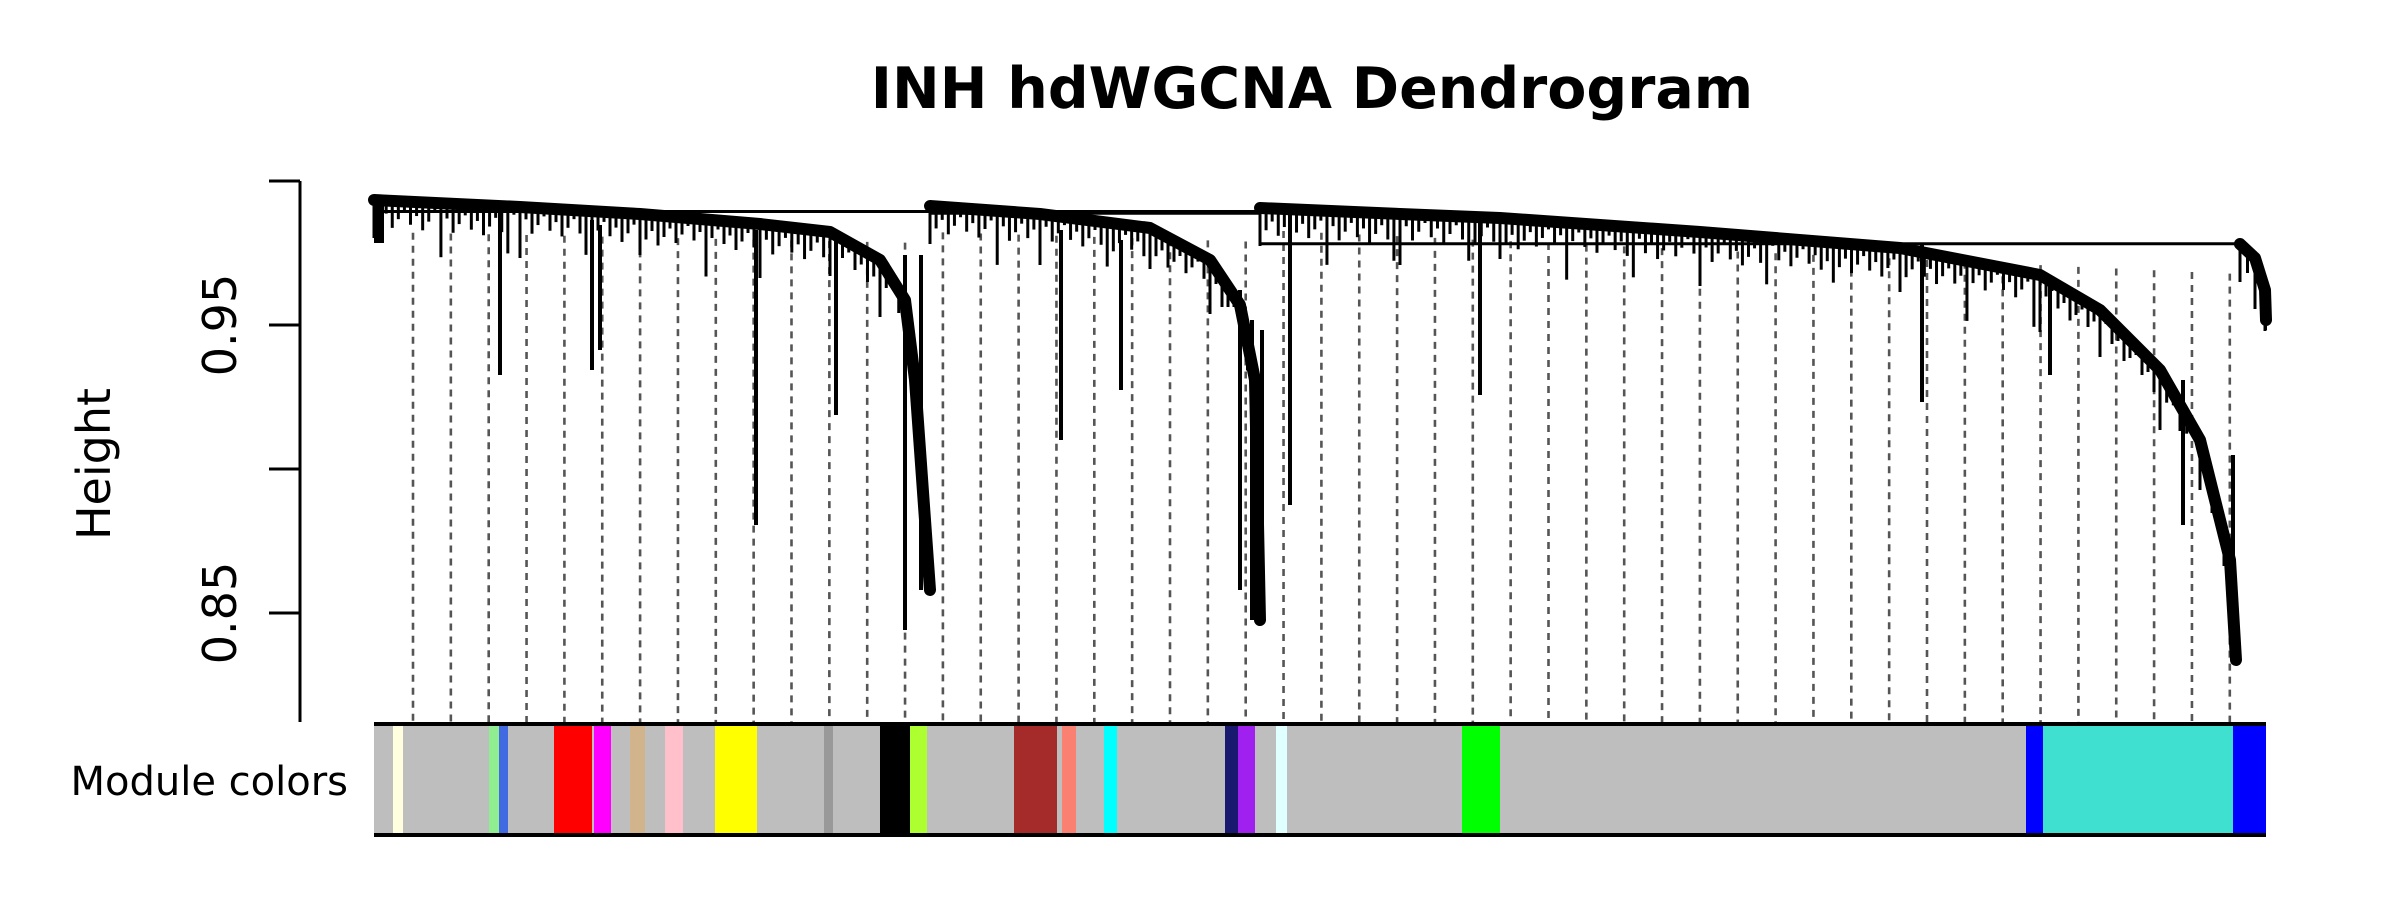 The width and height of the screenshot is (2400, 900). What do you see at coordinates (2138, 779) in the screenshot?
I see `module-color-turquoise` at bounding box center [2138, 779].